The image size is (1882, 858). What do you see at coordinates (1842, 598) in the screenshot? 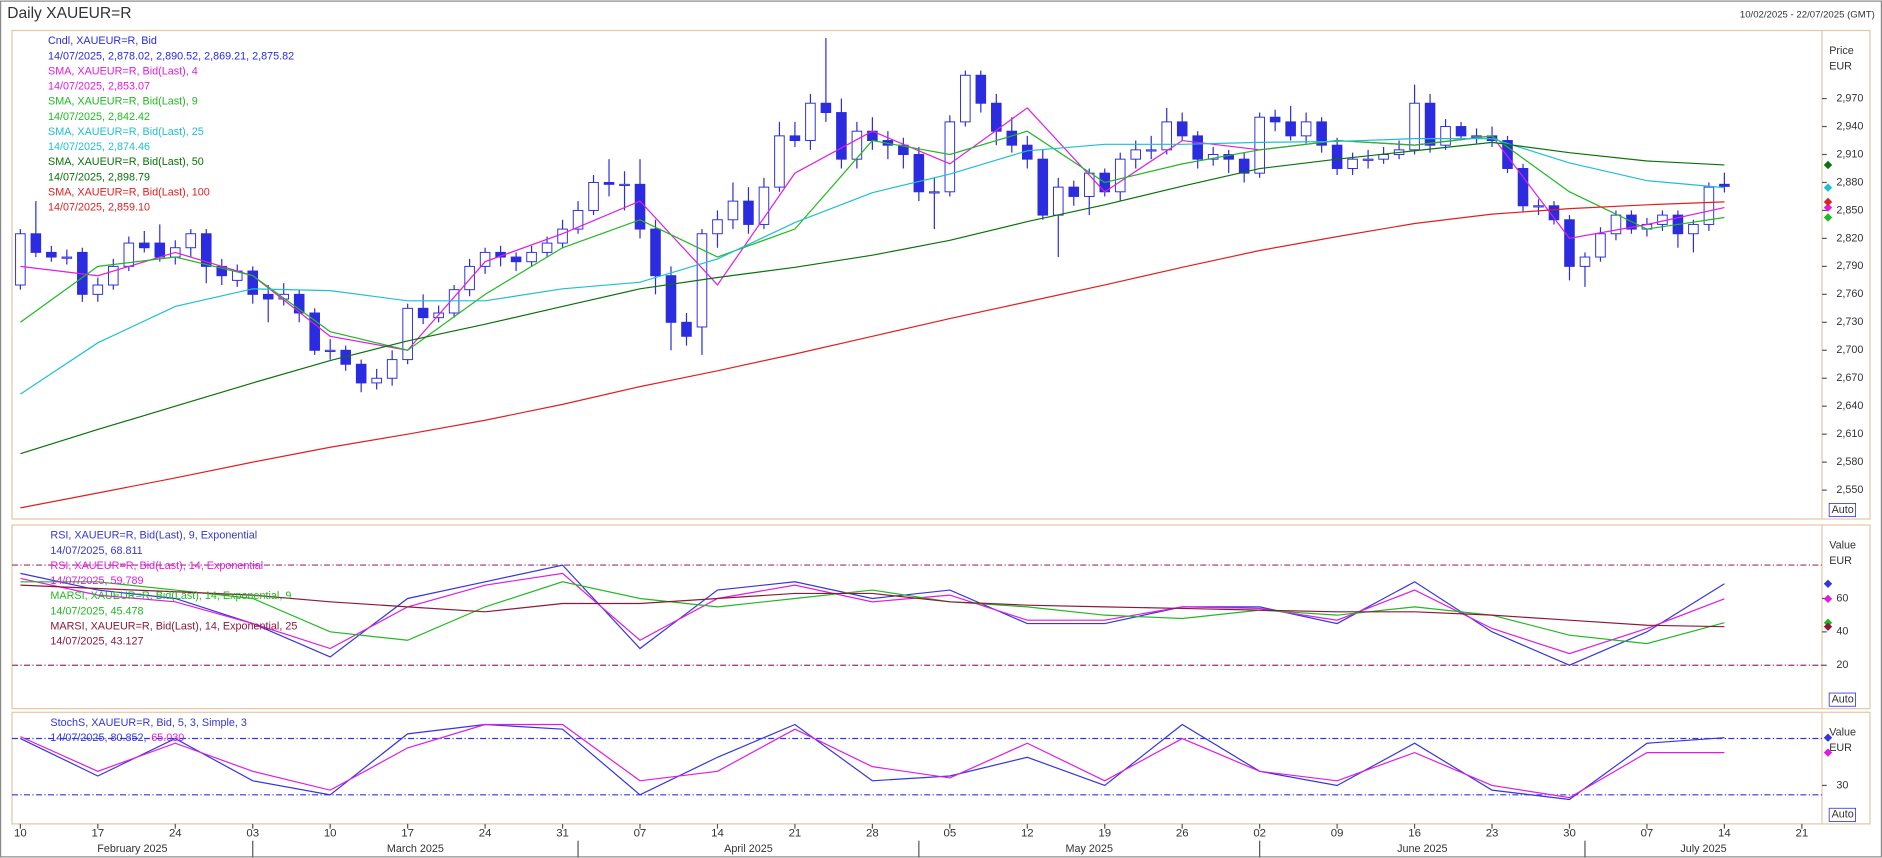
I see `y-tick-label: 60` at bounding box center [1842, 598].